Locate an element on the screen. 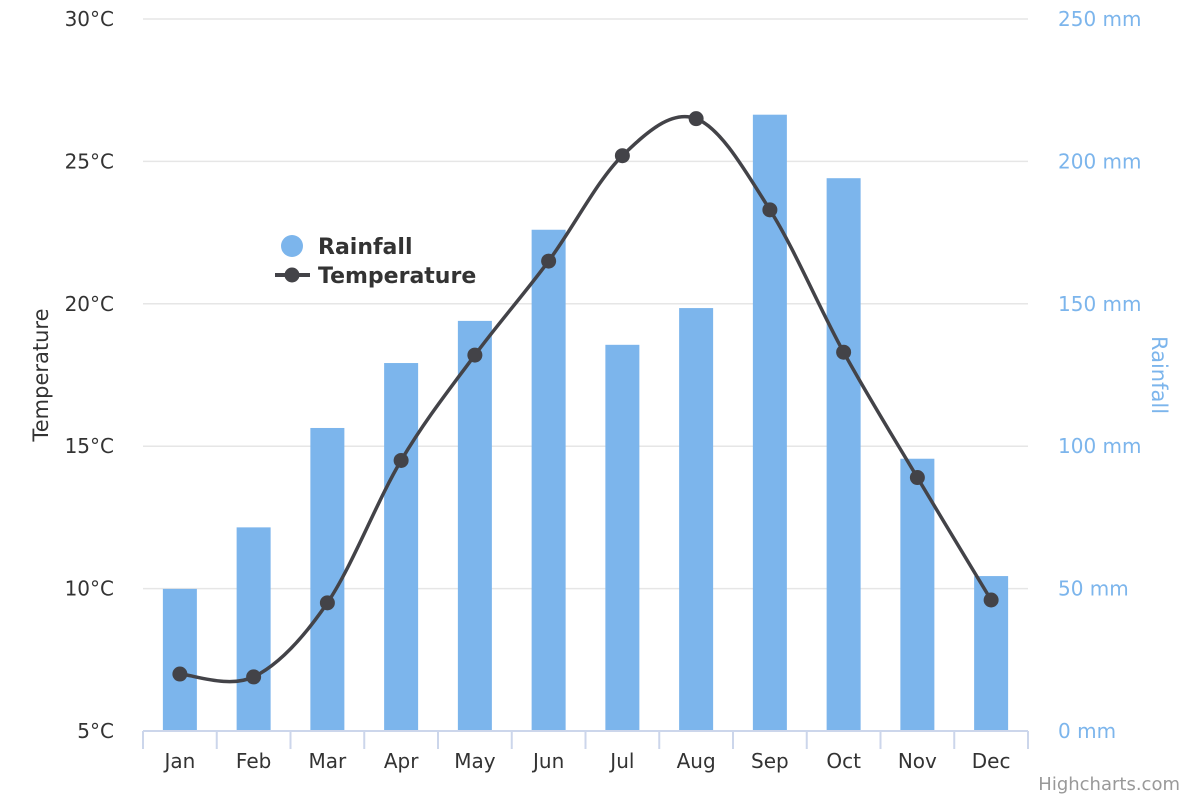  left-y-tick-label: 5°C is located at coordinates (95, 731).